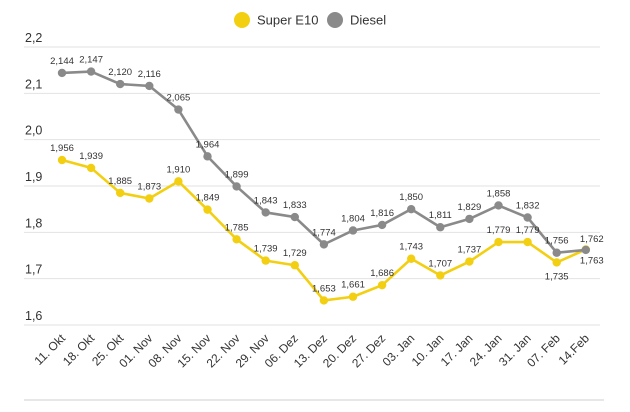 Image resolution: width=630 pixels, height=412 pixels. I want to click on legend-label-super-e10: Super E10, so click(287, 20).